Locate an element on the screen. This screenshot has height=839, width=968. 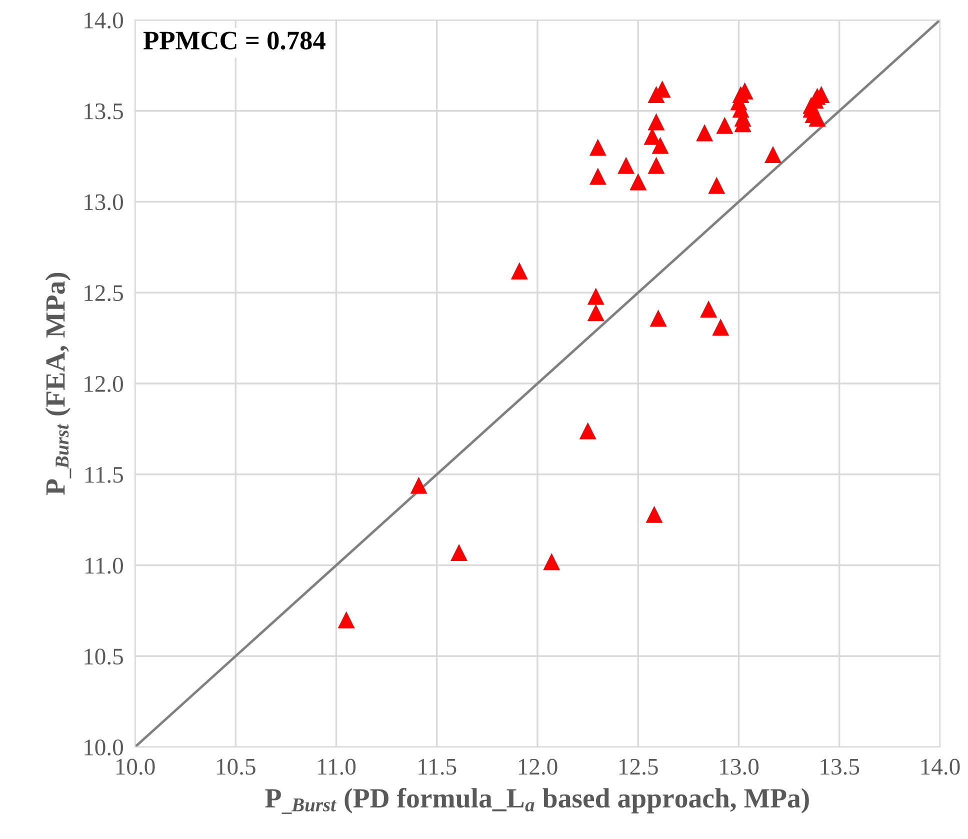
y-tick-label: 10.5 is located at coordinates (103, 656).